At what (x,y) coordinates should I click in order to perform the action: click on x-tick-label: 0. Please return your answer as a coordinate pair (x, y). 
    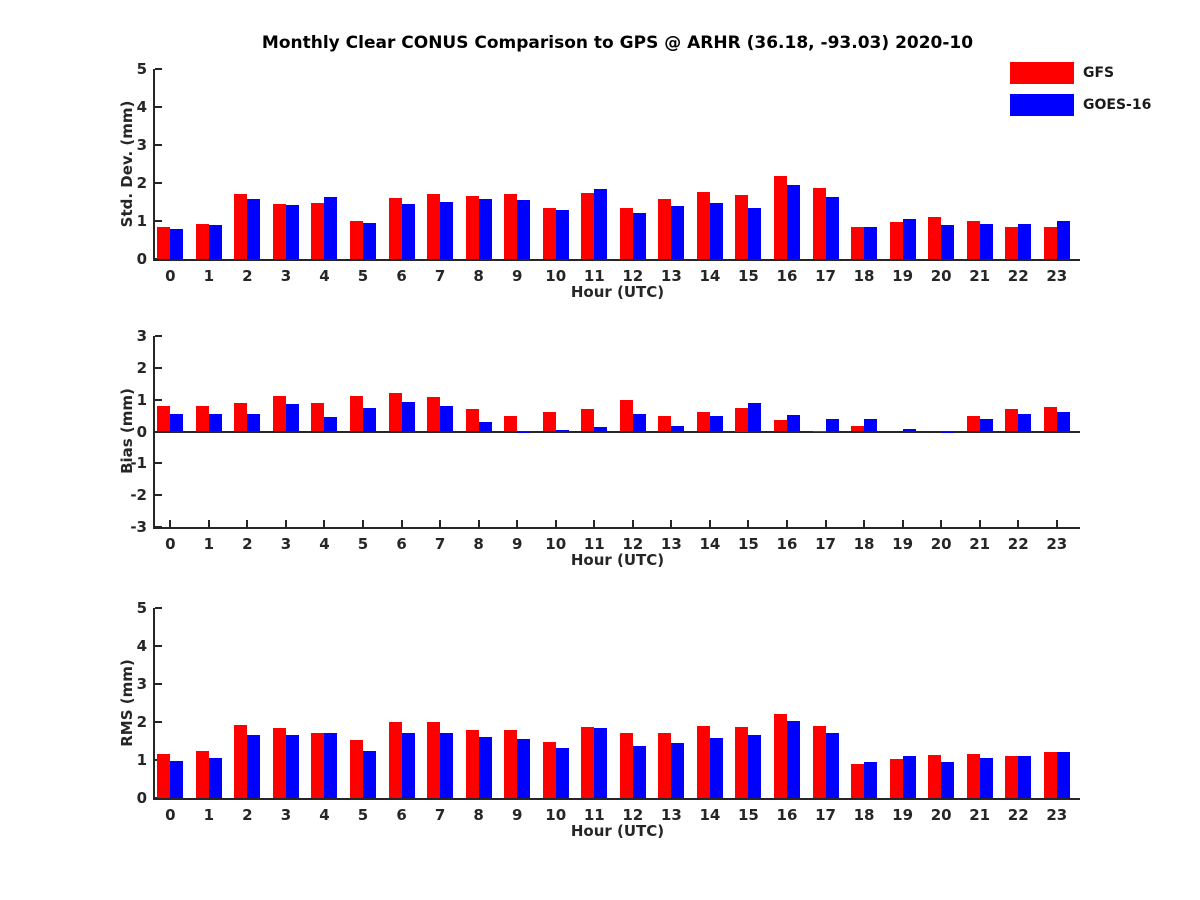
    Looking at the image, I should click on (170, 276).